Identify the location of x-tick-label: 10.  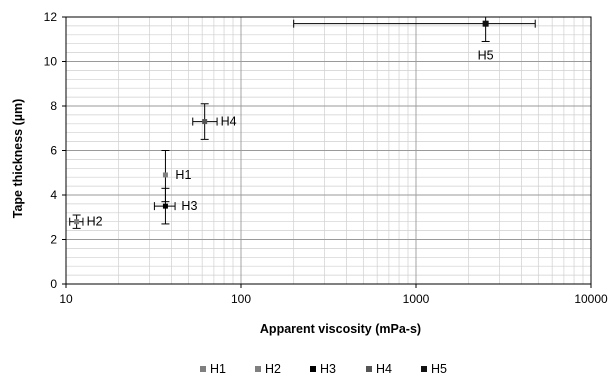
(66, 299).